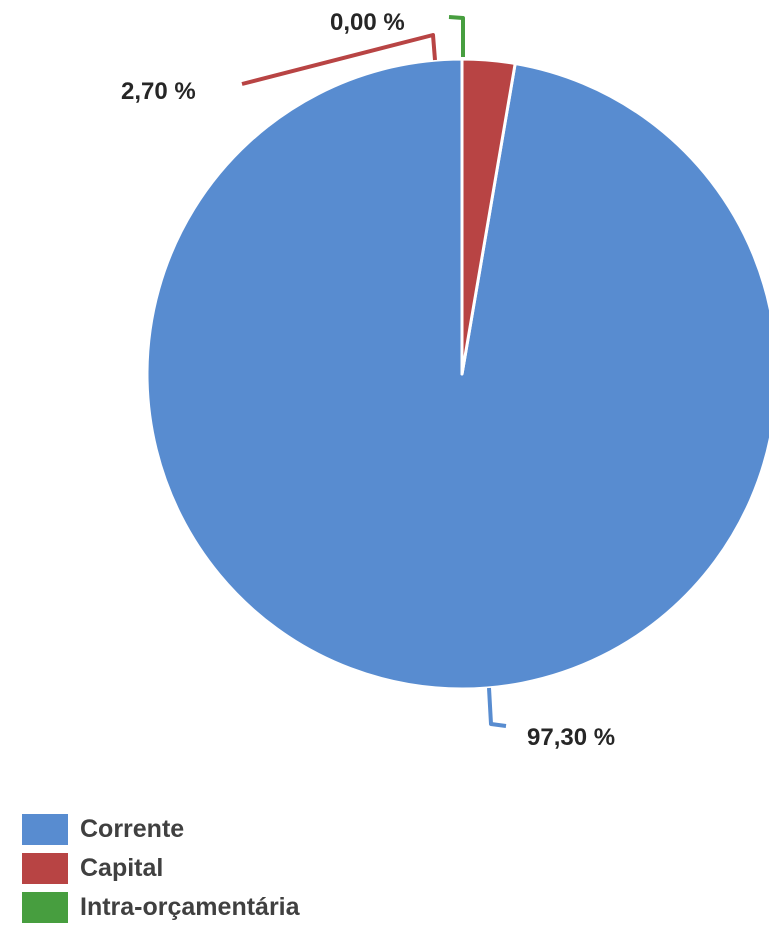  What do you see at coordinates (488, 216) in the screenshot?
I see `pie-slice-capital` at bounding box center [488, 216].